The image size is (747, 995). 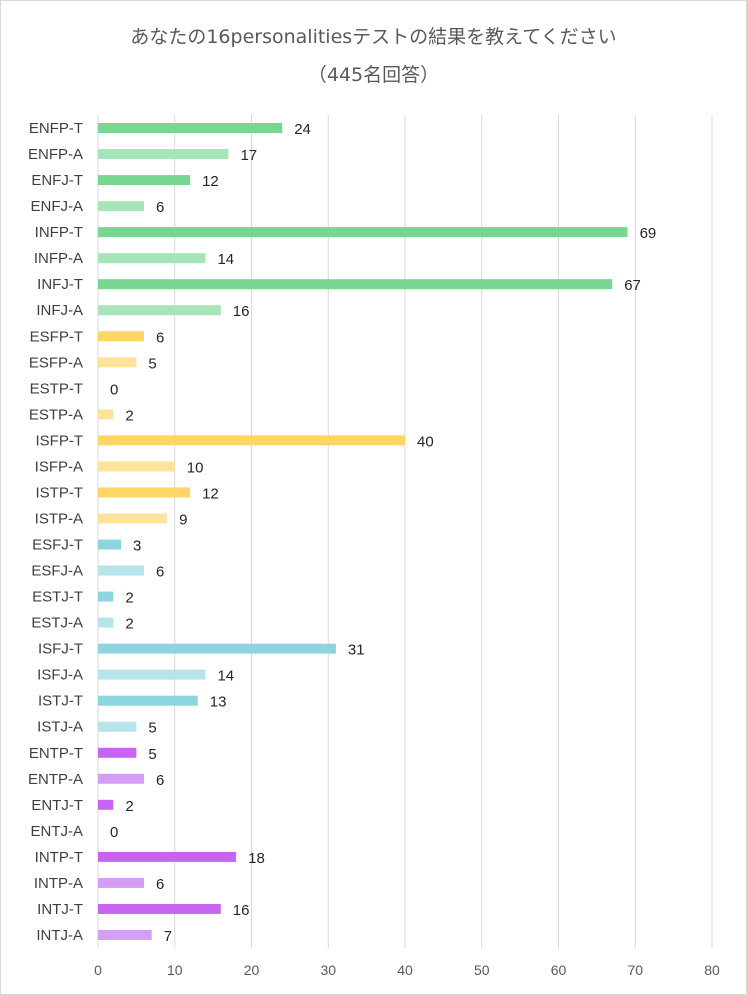 I want to click on data-label: 17, so click(x=248, y=155).